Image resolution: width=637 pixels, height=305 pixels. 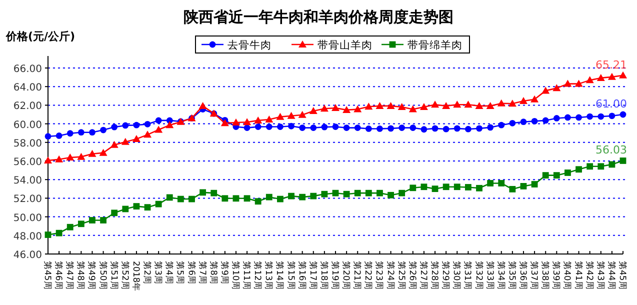 What do you see at coordinates (191, 272) in the screenshot?
I see `x-tick-label: 第6周` at bounding box center [191, 272].